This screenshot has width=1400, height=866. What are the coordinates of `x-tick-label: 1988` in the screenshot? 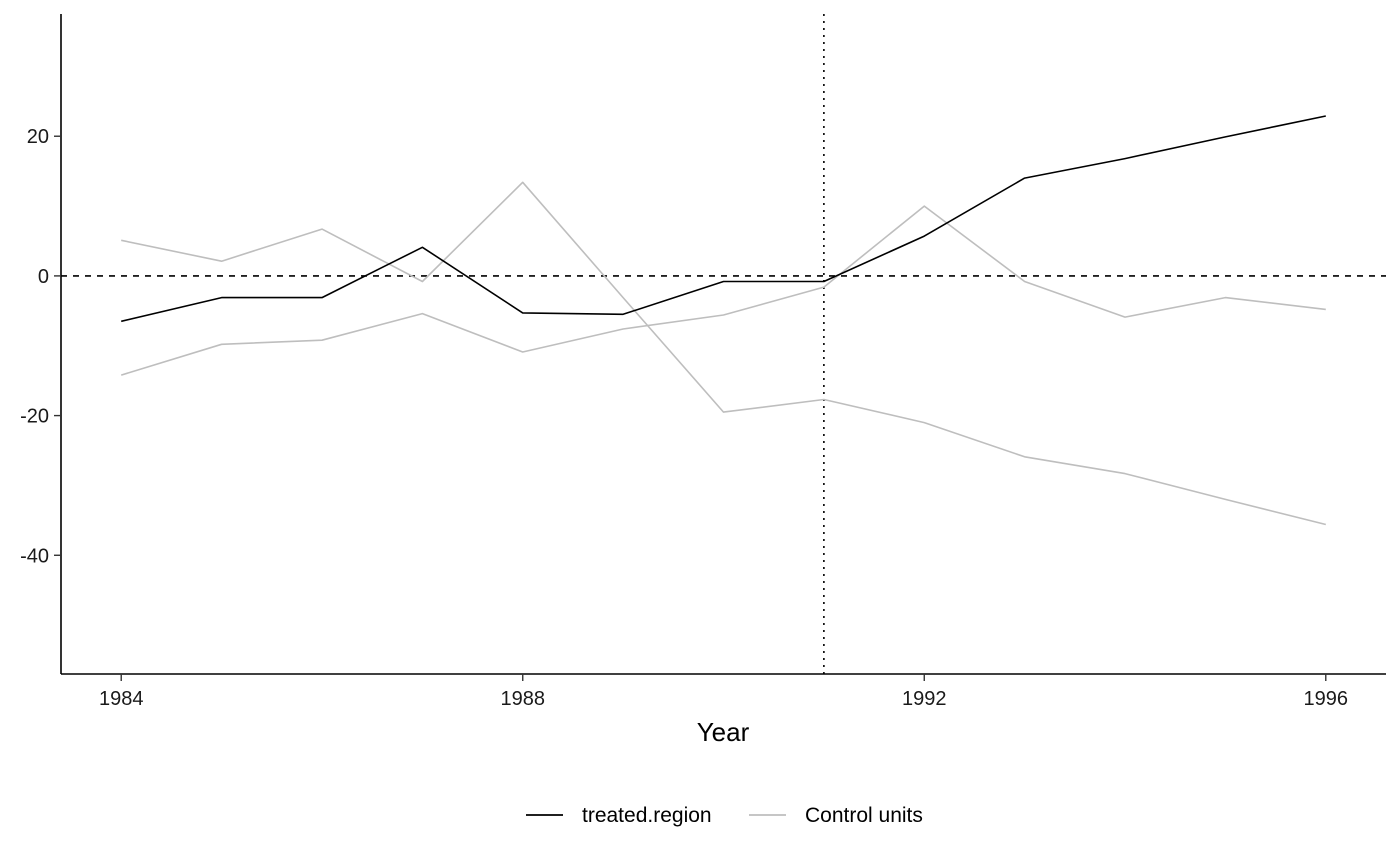 It's located at (522, 699).